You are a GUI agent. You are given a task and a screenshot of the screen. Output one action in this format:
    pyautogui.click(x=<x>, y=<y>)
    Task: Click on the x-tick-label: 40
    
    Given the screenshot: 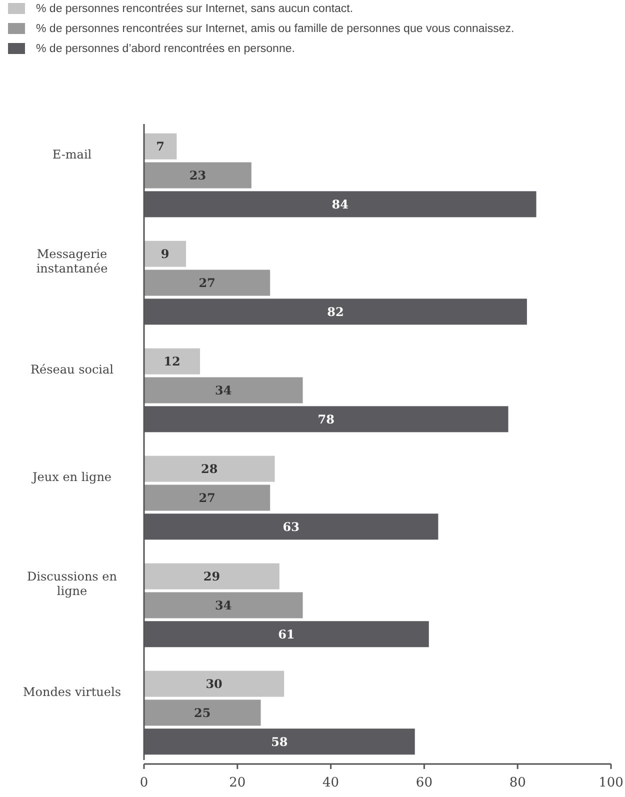 What is the action you would take?
    pyautogui.click(x=331, y=782)
    